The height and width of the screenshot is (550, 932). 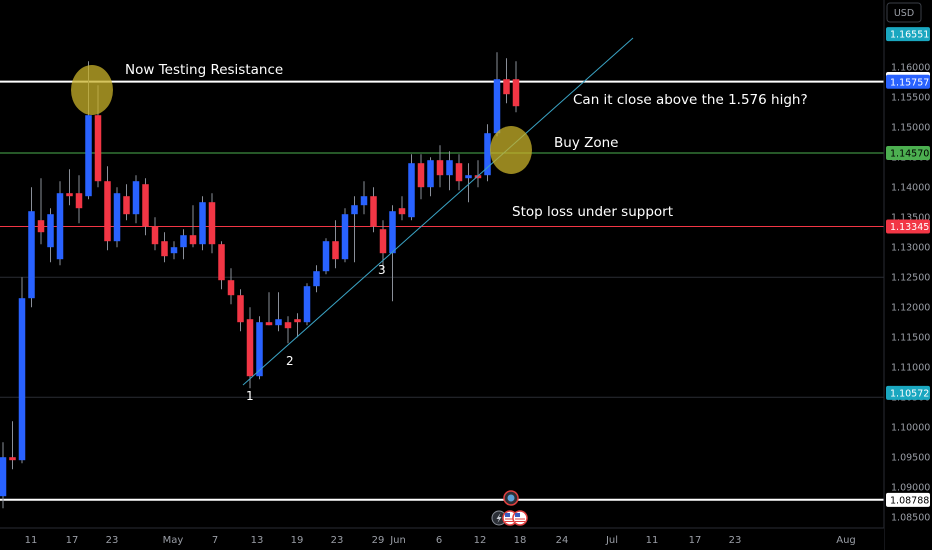 What do you see at coordinates (480, 540) in the screenshot?
I see `x-tick-label: 12` at bounding box center [480, 540].